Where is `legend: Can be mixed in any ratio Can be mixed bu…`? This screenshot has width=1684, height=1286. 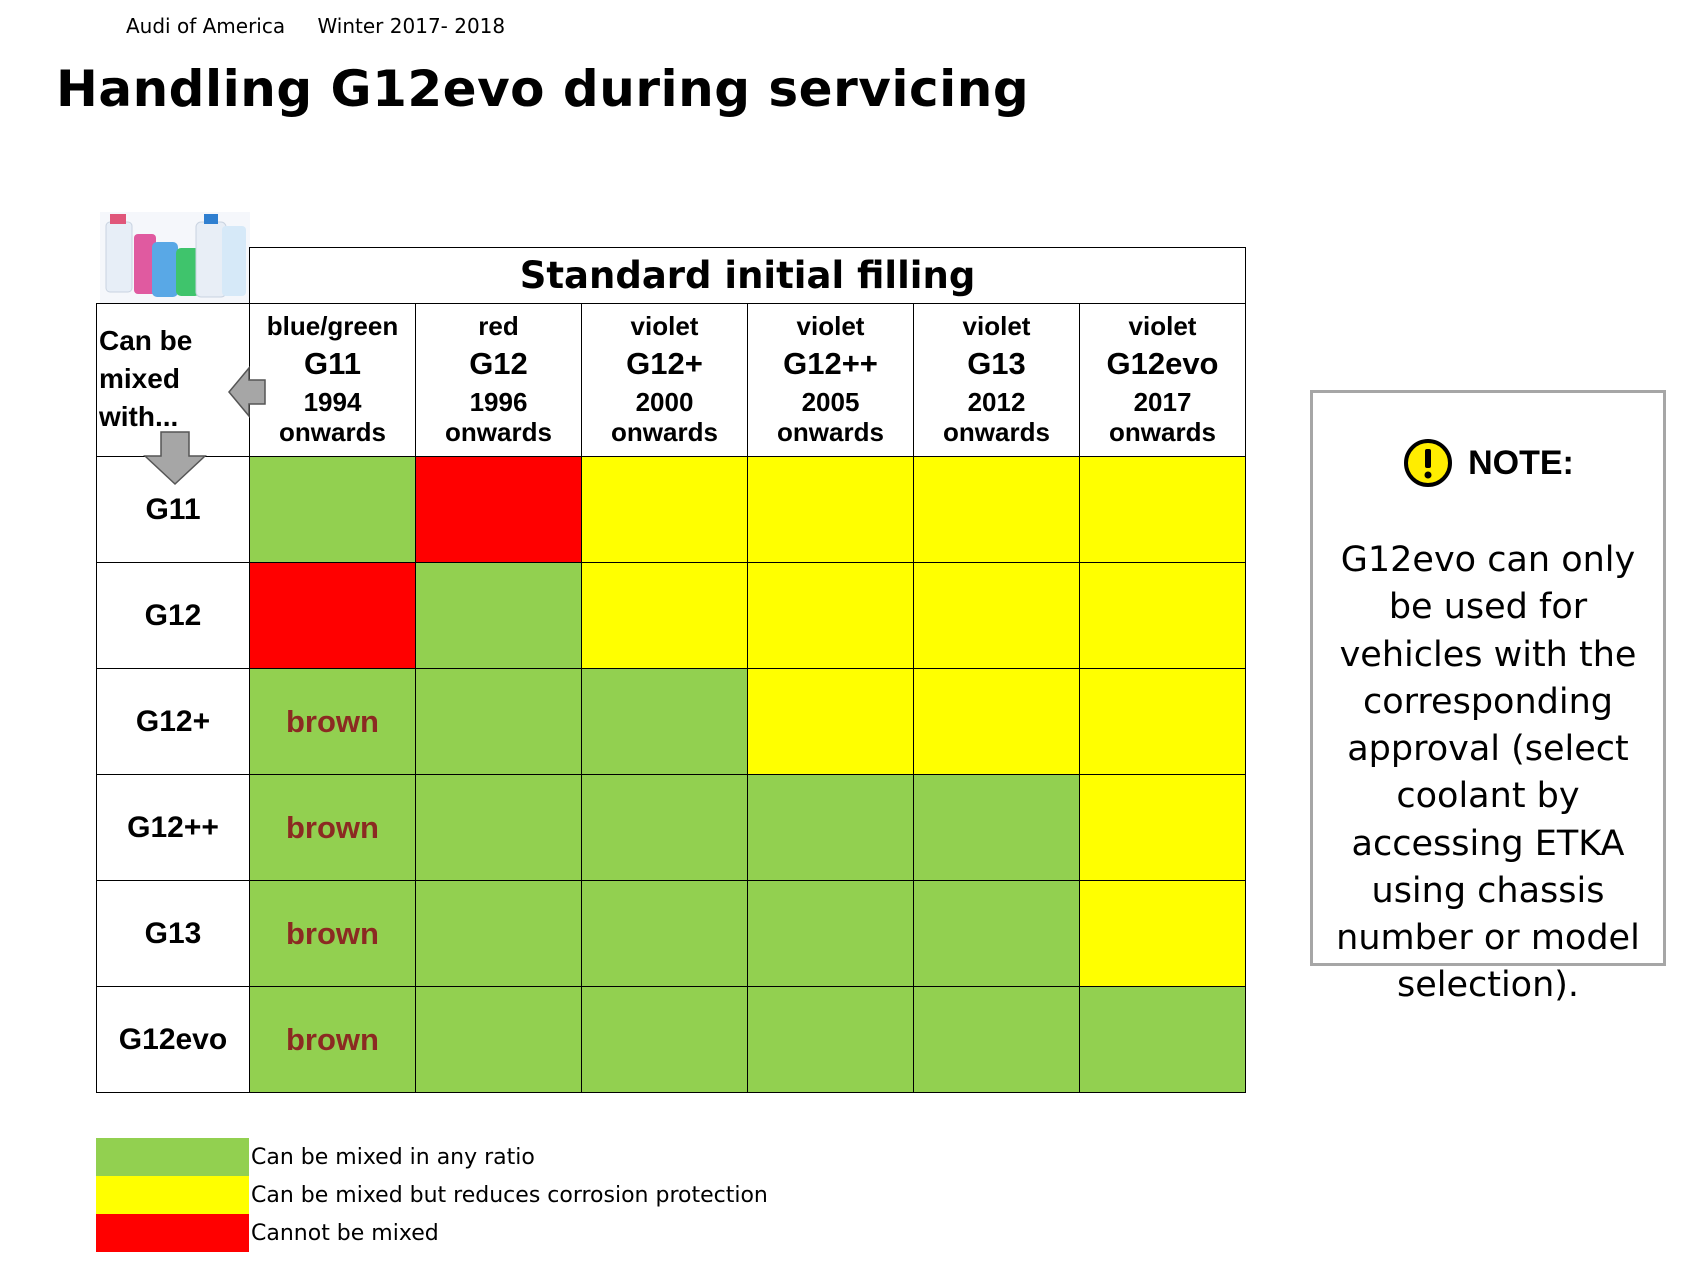 legend: Can be mixed in any ratio Can be mixed bu… is located at coordinates (432, 1195).